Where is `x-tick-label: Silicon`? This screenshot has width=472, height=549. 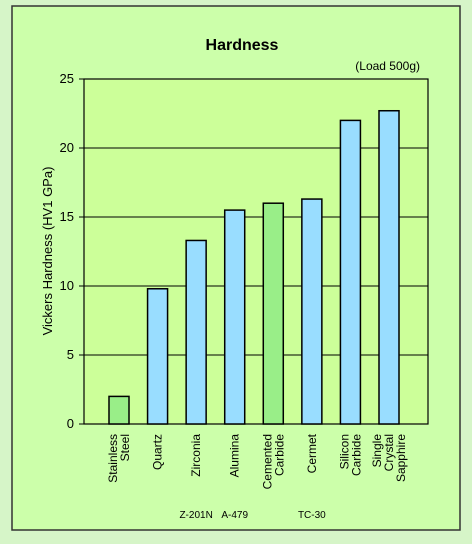
x-tick-label: Silicon is located at coordinates (344, 451).